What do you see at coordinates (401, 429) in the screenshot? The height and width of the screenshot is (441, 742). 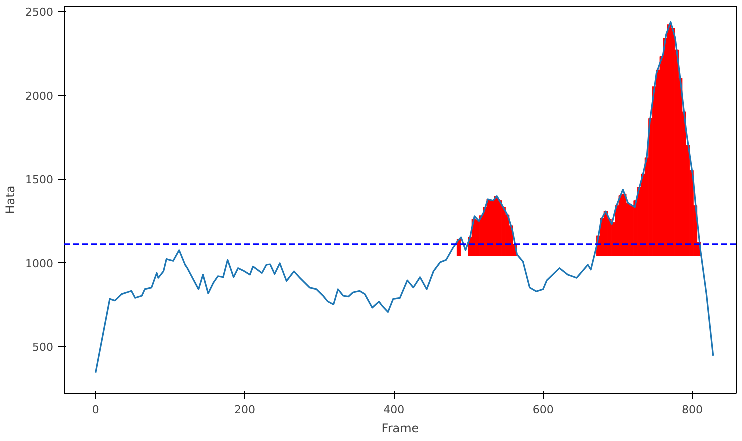 I see `x-axis-title: Frame` at bounding box center [401, 429].